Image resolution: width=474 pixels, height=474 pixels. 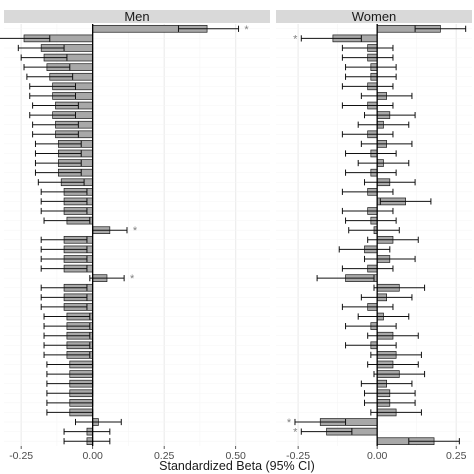 I want to click on strip-label: Women, so click(x=374, y=16).